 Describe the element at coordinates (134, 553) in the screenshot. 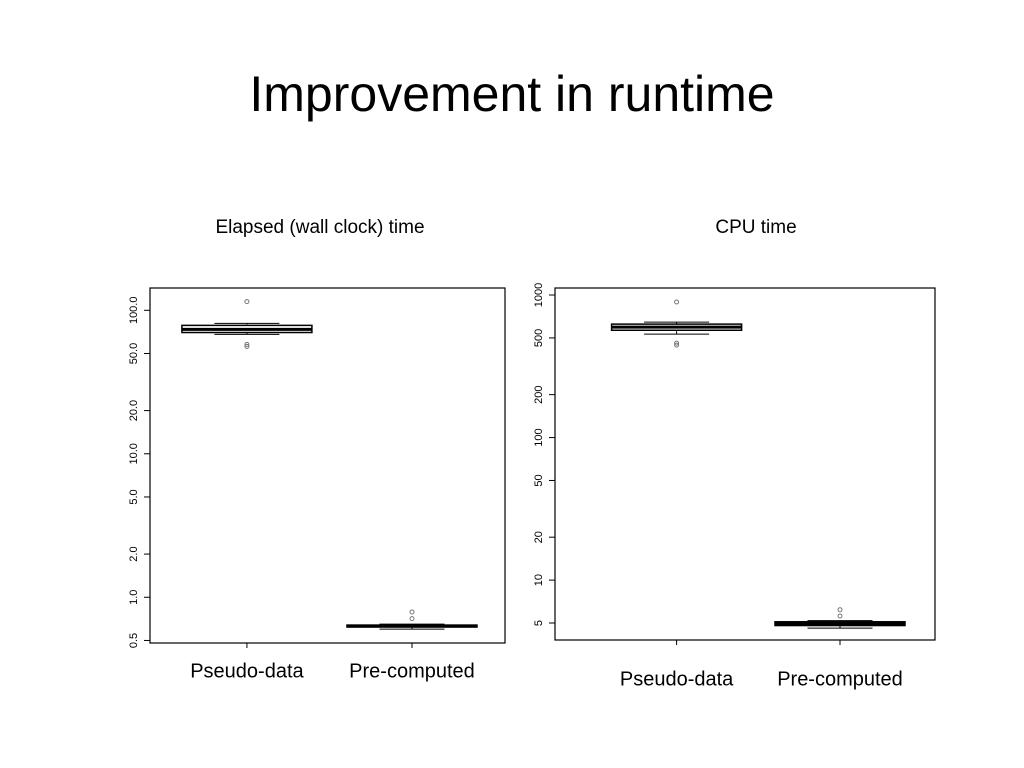

I see `y-tick-label: 2.0` at that location.